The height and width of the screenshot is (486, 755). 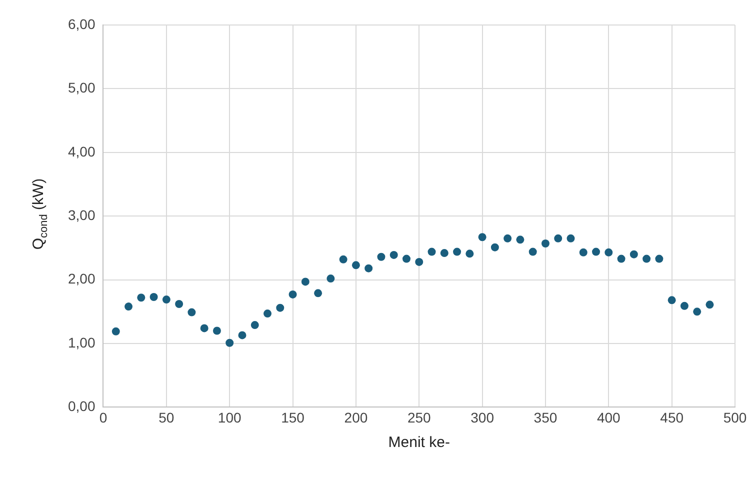 I want to click on y-tick-label: 5,00, so click(x=82, y=88).